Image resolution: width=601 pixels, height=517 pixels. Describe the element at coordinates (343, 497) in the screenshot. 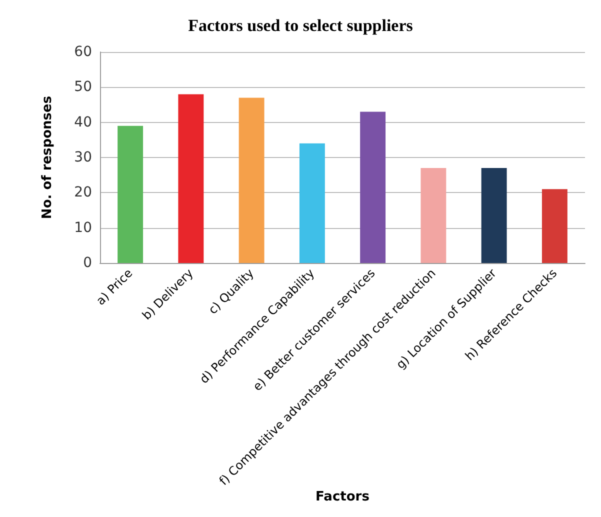

I see `x-axis-title: Factors` at that location.